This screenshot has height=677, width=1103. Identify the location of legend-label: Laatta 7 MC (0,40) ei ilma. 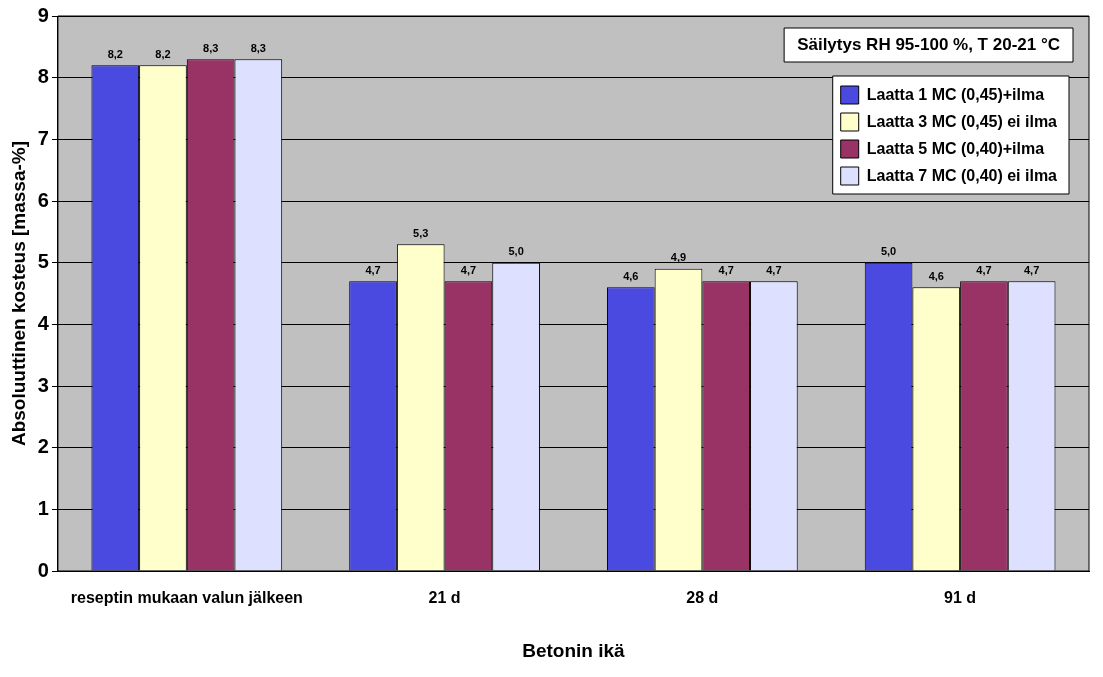
(962, 176).